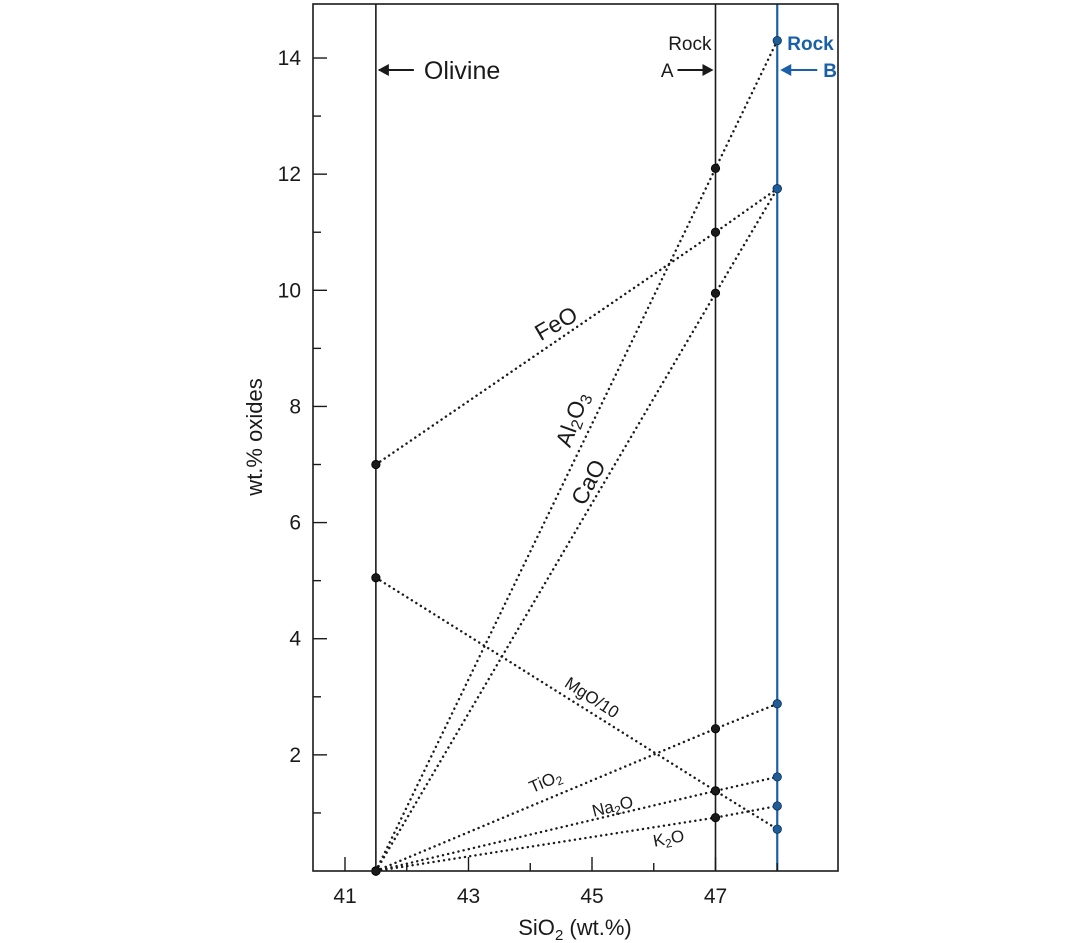 The image size is (1080, 943). I want to click on series-line-tio2, so click(576, 787).